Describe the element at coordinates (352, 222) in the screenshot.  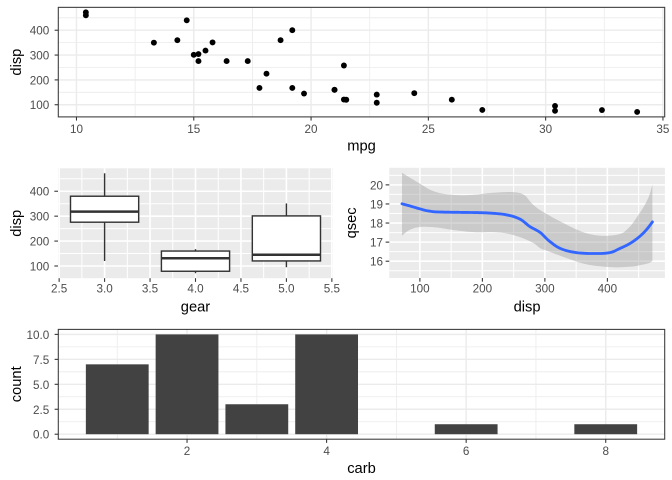
I see `svg-text: qsec` at that location.